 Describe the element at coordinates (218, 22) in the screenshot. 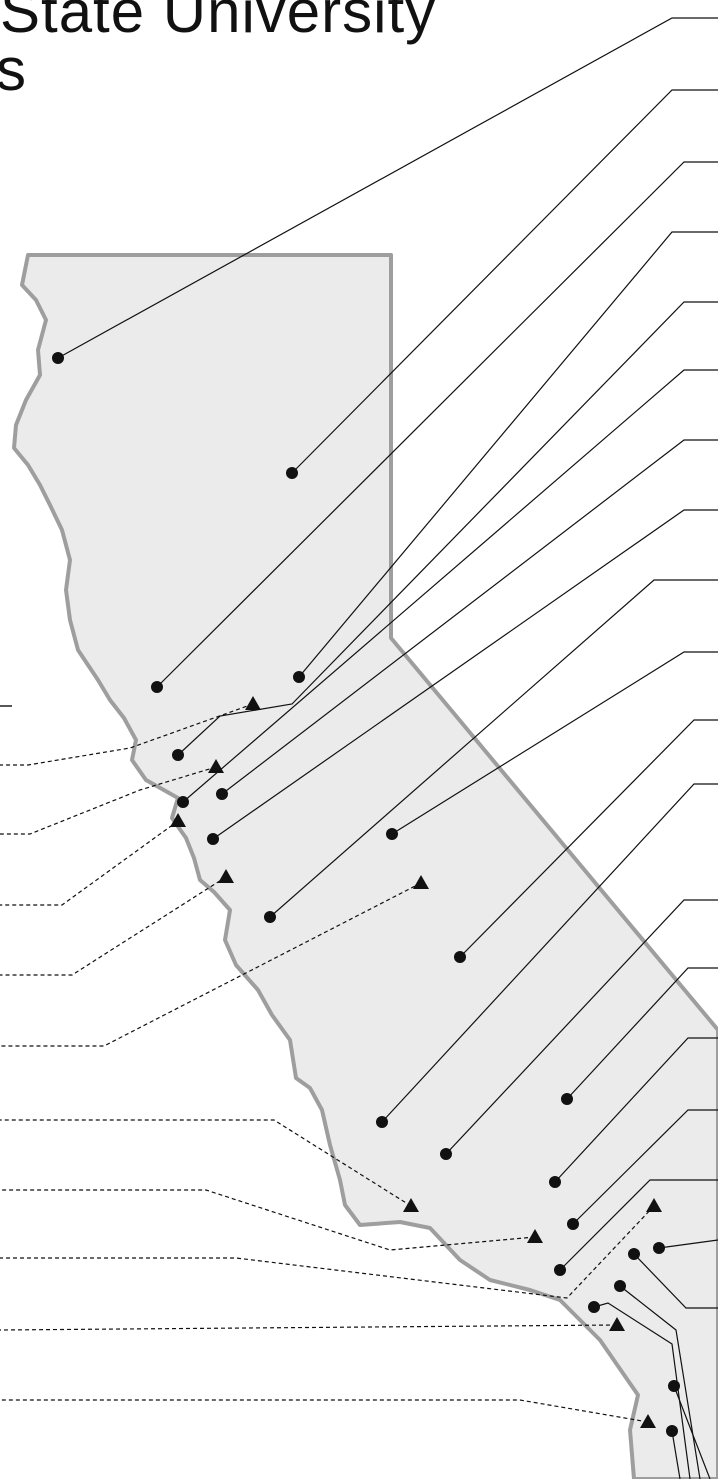

I see `map-title-line-1: State University` at that location.